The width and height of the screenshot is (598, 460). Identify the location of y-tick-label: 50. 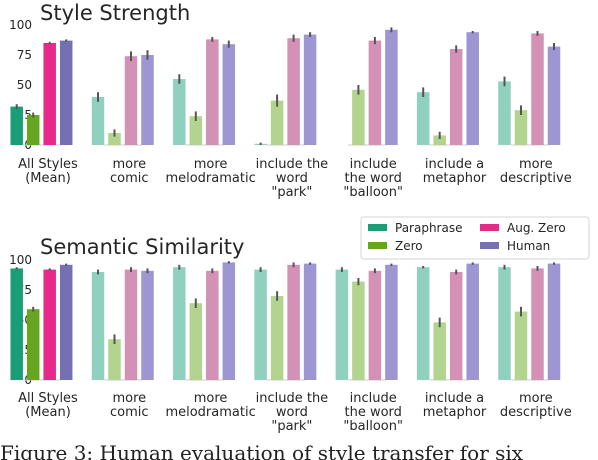
(24, 85).